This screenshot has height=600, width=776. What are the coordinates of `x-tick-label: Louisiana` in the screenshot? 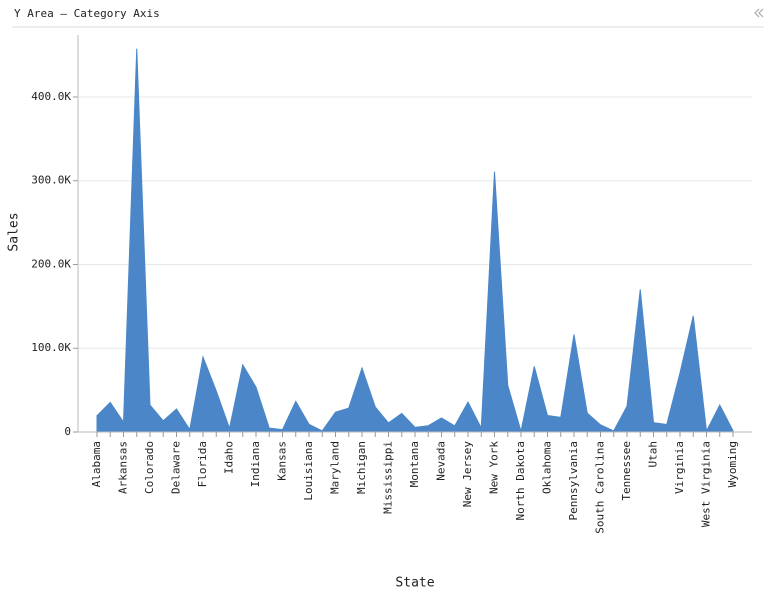 It's located at (308, 471).